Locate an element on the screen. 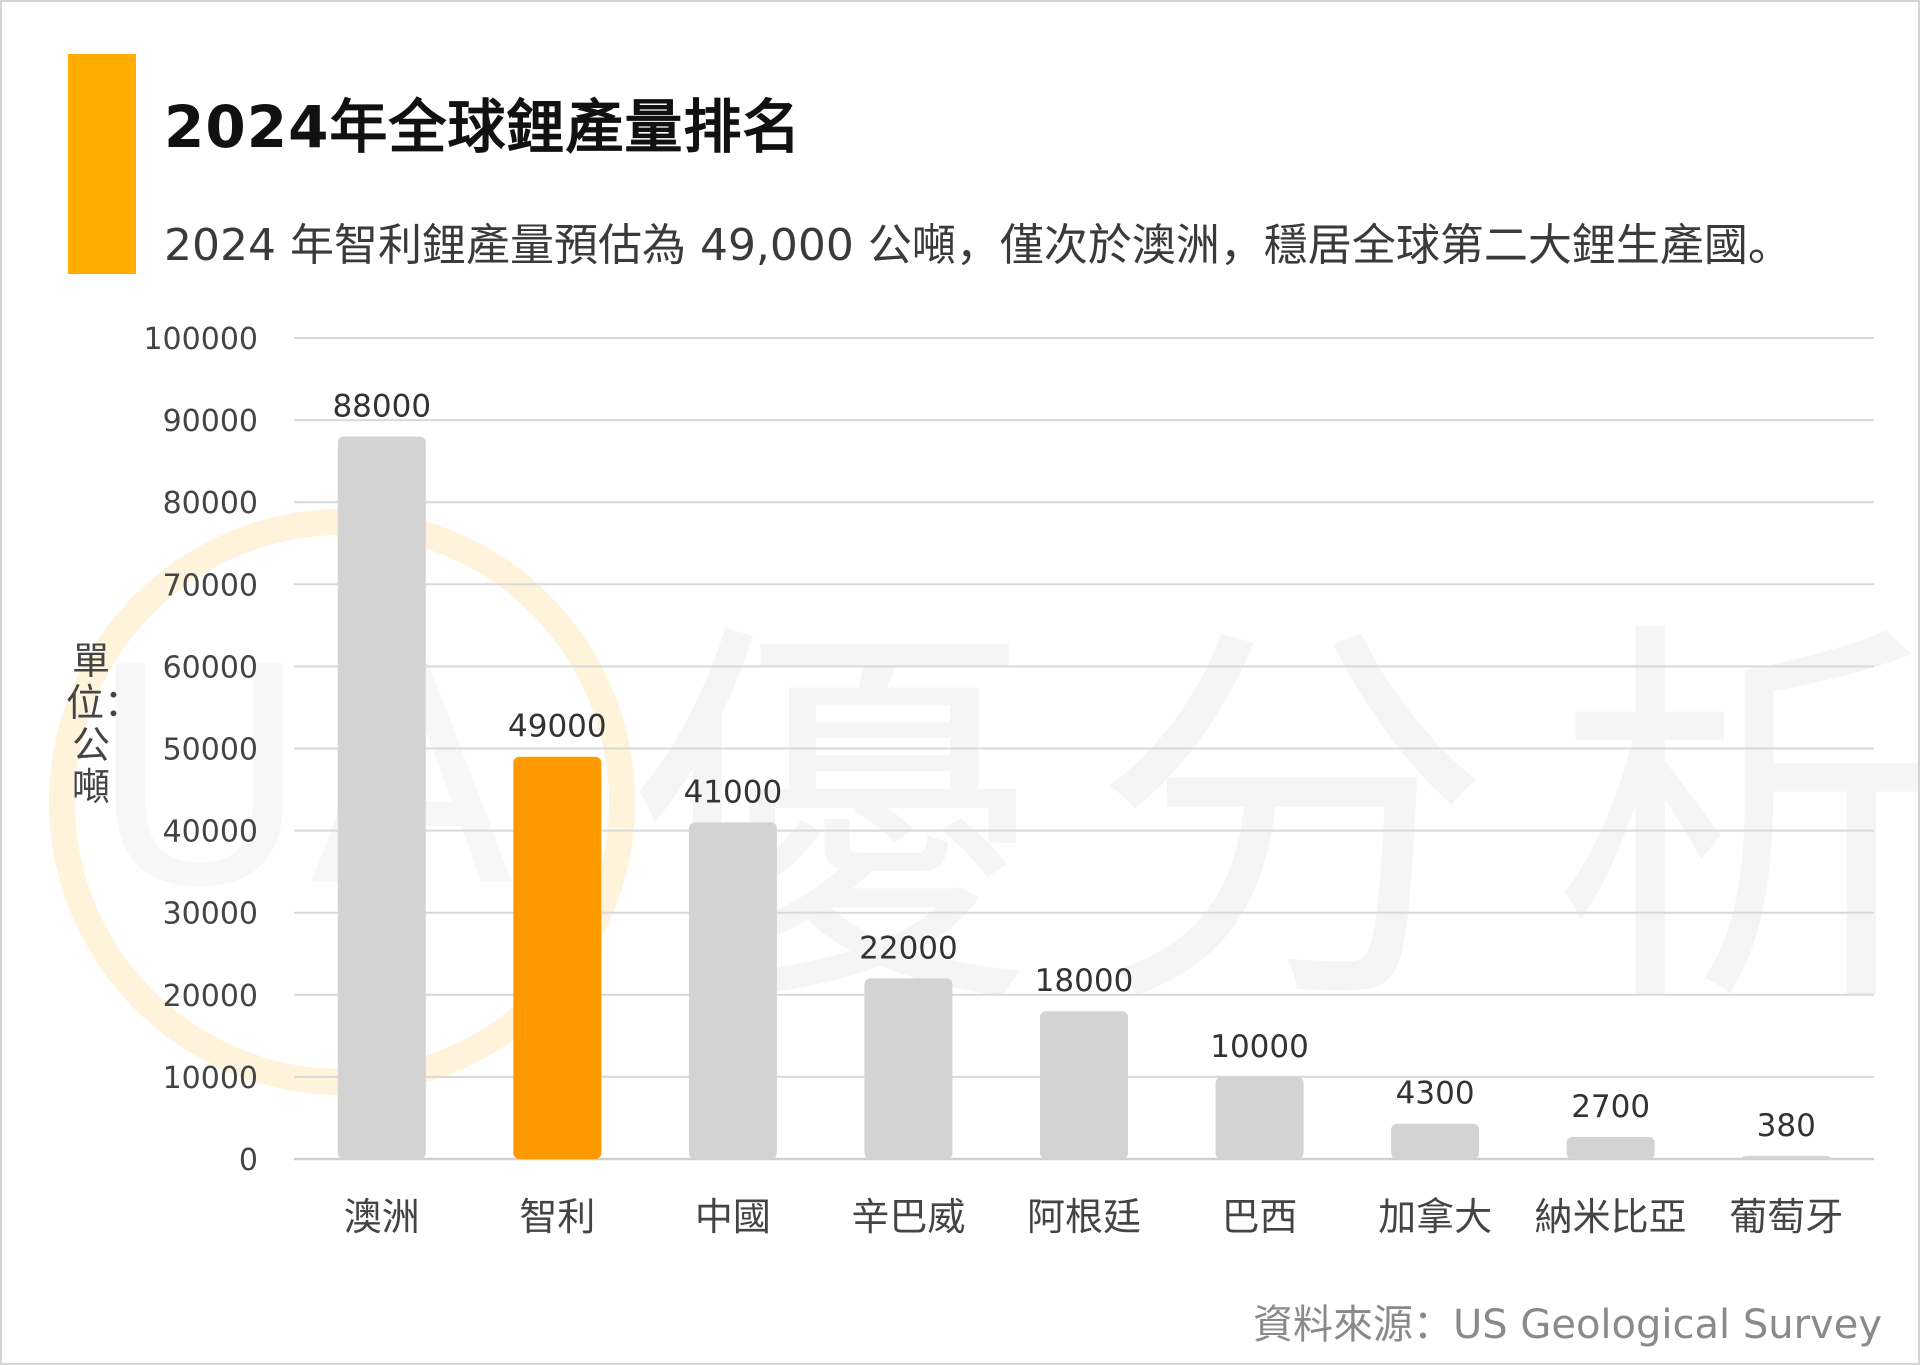 Image resolution: width=1920 pixels, height=1365 pixels. data-label: 41000 is located at coordinates (733, 792).